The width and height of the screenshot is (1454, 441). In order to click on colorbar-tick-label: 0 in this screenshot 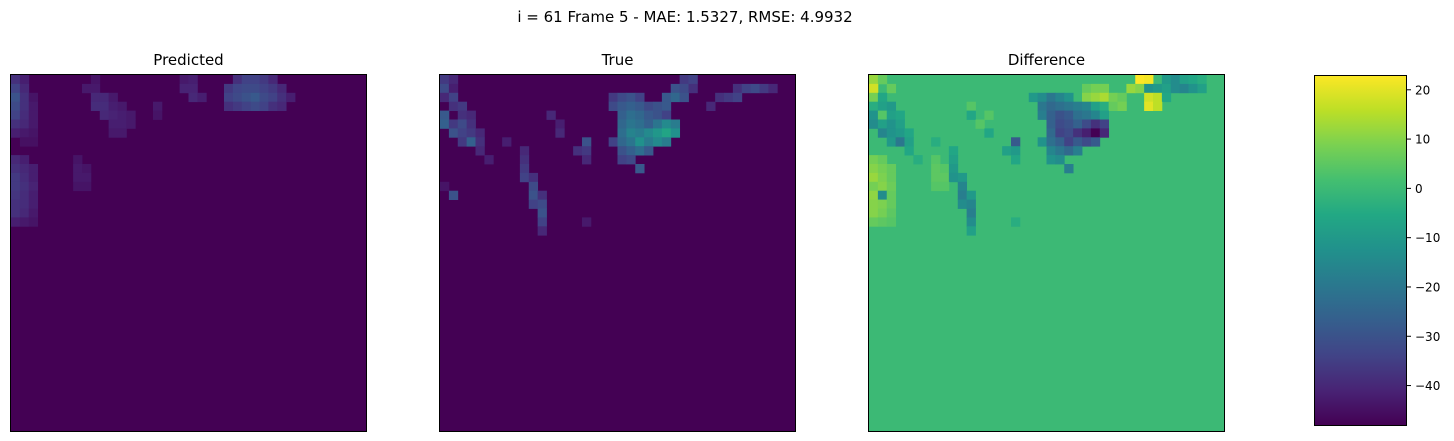, I will do `click(1419, 189)`.